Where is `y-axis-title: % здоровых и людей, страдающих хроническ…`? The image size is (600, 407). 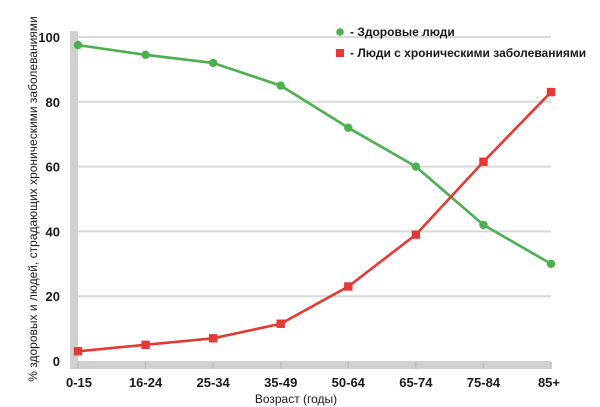
y-axis-title: % здоровых и людей, страдающих хроническ… is located at coordinates (33, 199).